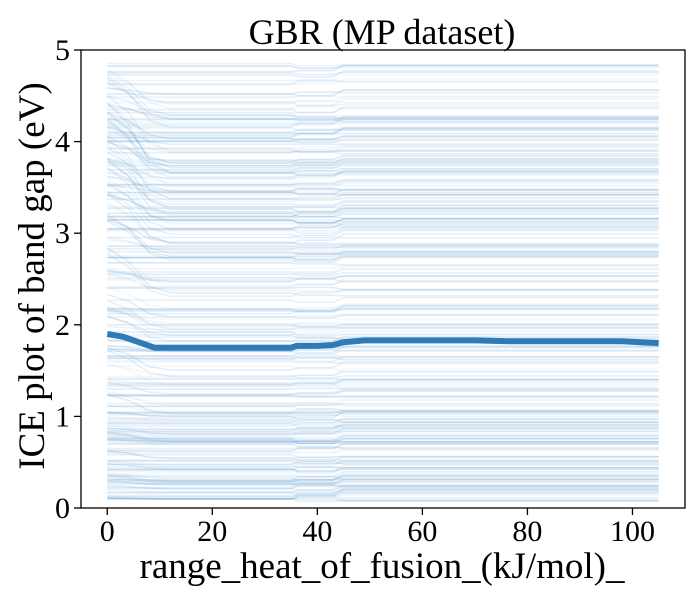 This screenshot has width=700, height=600. What do you see at coordinates (62, 416) in the screenshot?
I see `y-tick-label: 1` at bounding box center [62, 416].